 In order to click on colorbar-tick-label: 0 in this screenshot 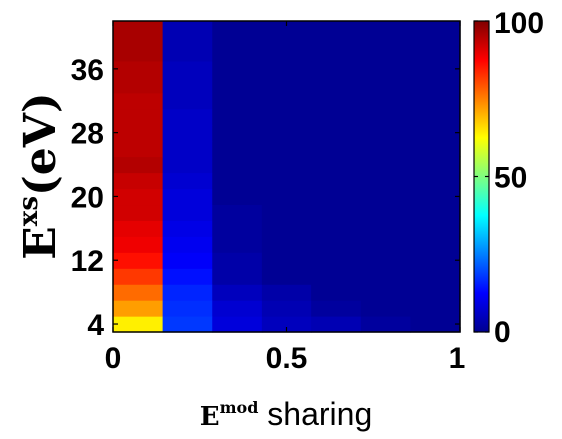, I will do `click(502, 332)`.